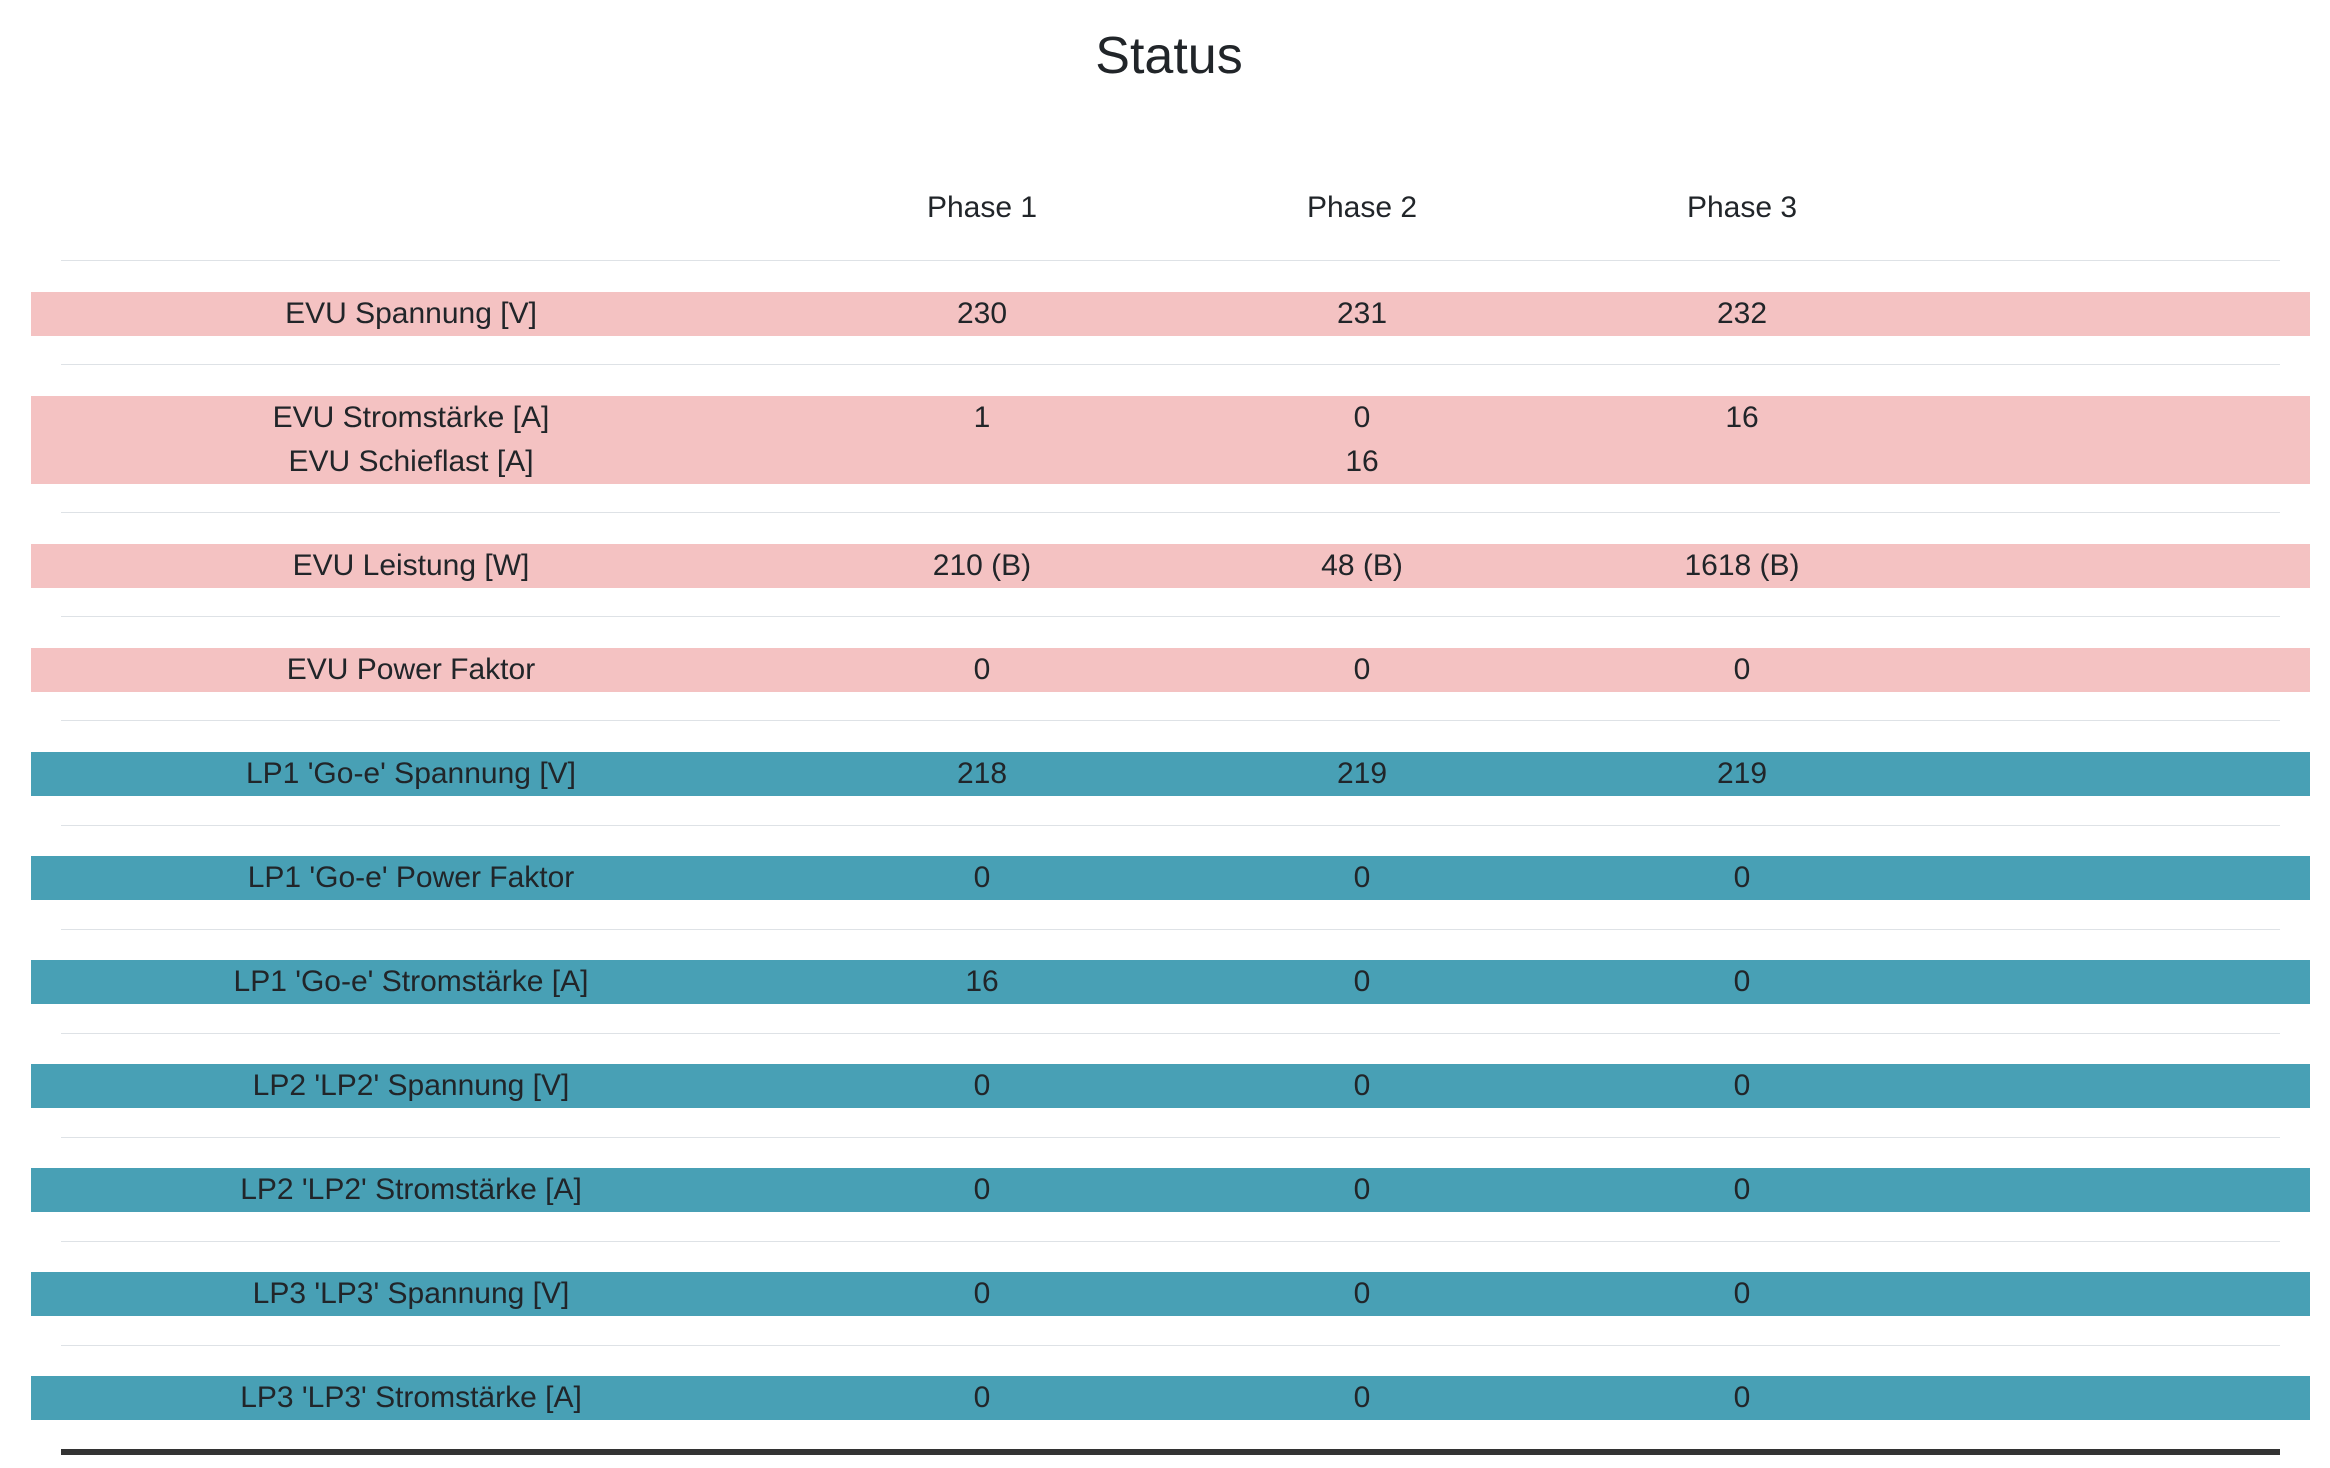 The image size is (2330, 1468). Describe the element at coordinates (1362, 565) in the screenshot. I see `row-phase-2-value: 48 (B)` at that location.